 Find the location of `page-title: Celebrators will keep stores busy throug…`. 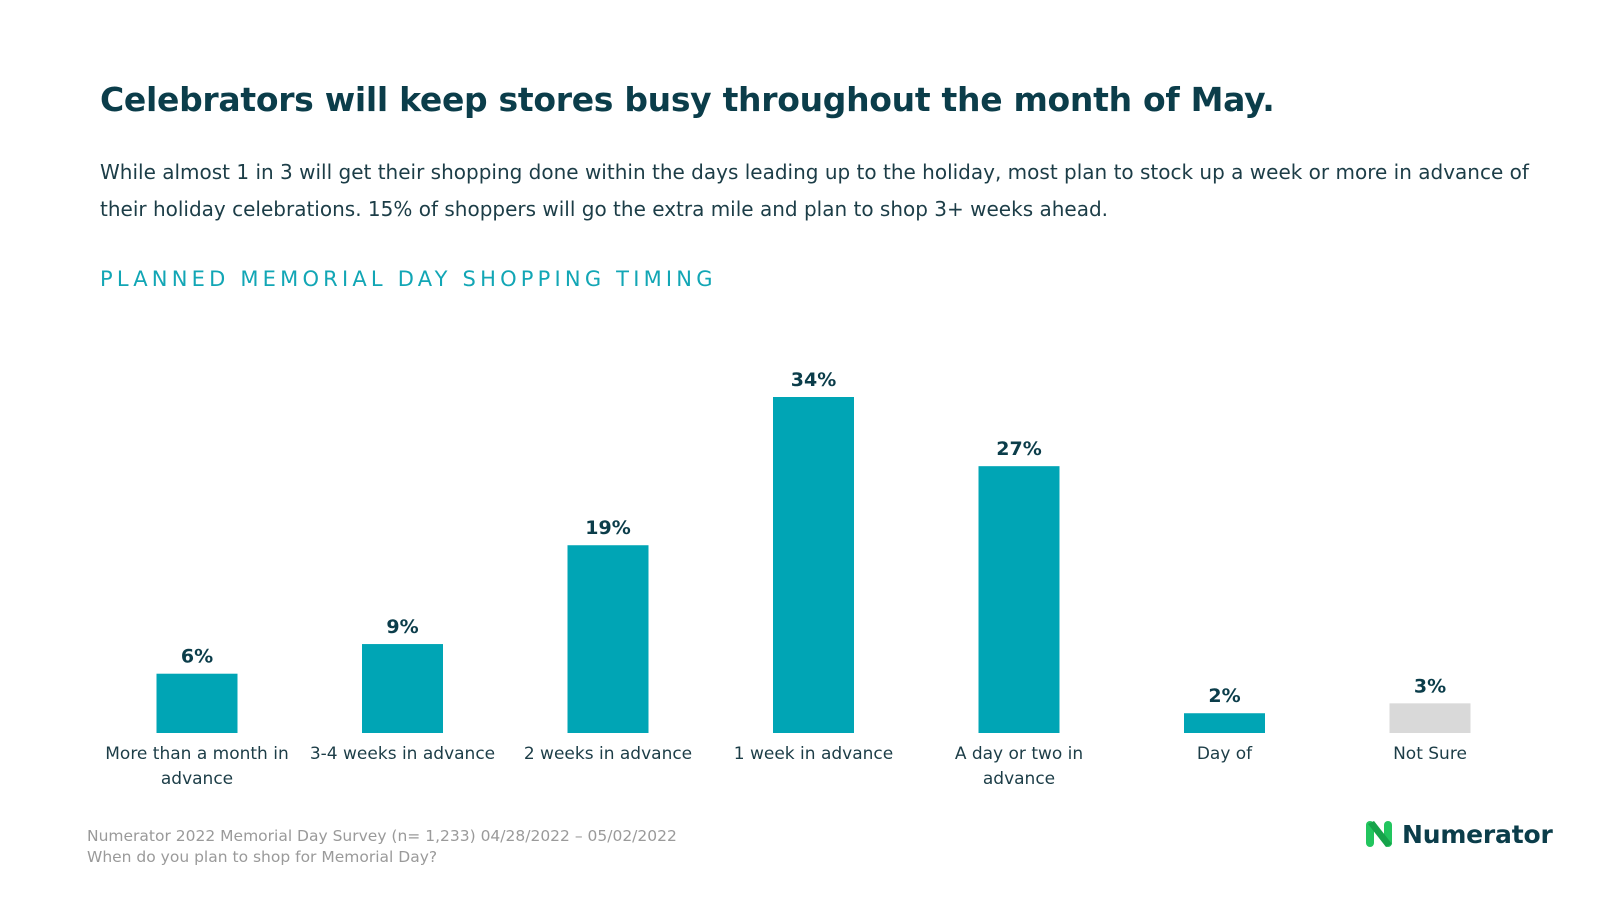

page-title: Celebrators will keep stores busy throug… is located at coordinates (687, 99).